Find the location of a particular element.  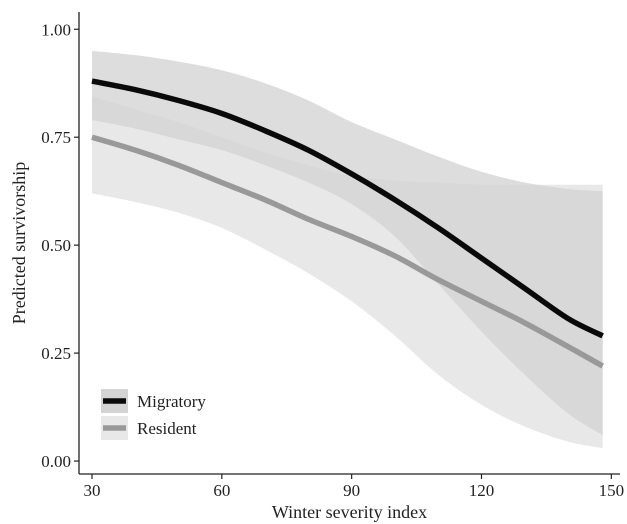

x-tick-label: 90 is located at coordinates (351, 490).